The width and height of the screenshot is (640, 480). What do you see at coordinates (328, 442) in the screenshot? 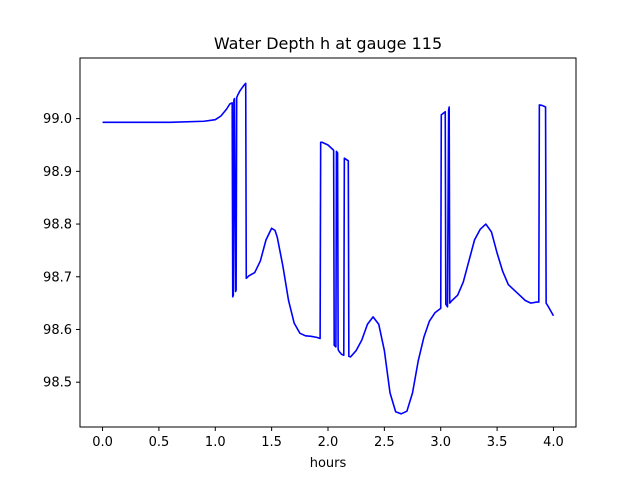
I see `x-tick-label: 2.0` at bounding box center [328, 442].